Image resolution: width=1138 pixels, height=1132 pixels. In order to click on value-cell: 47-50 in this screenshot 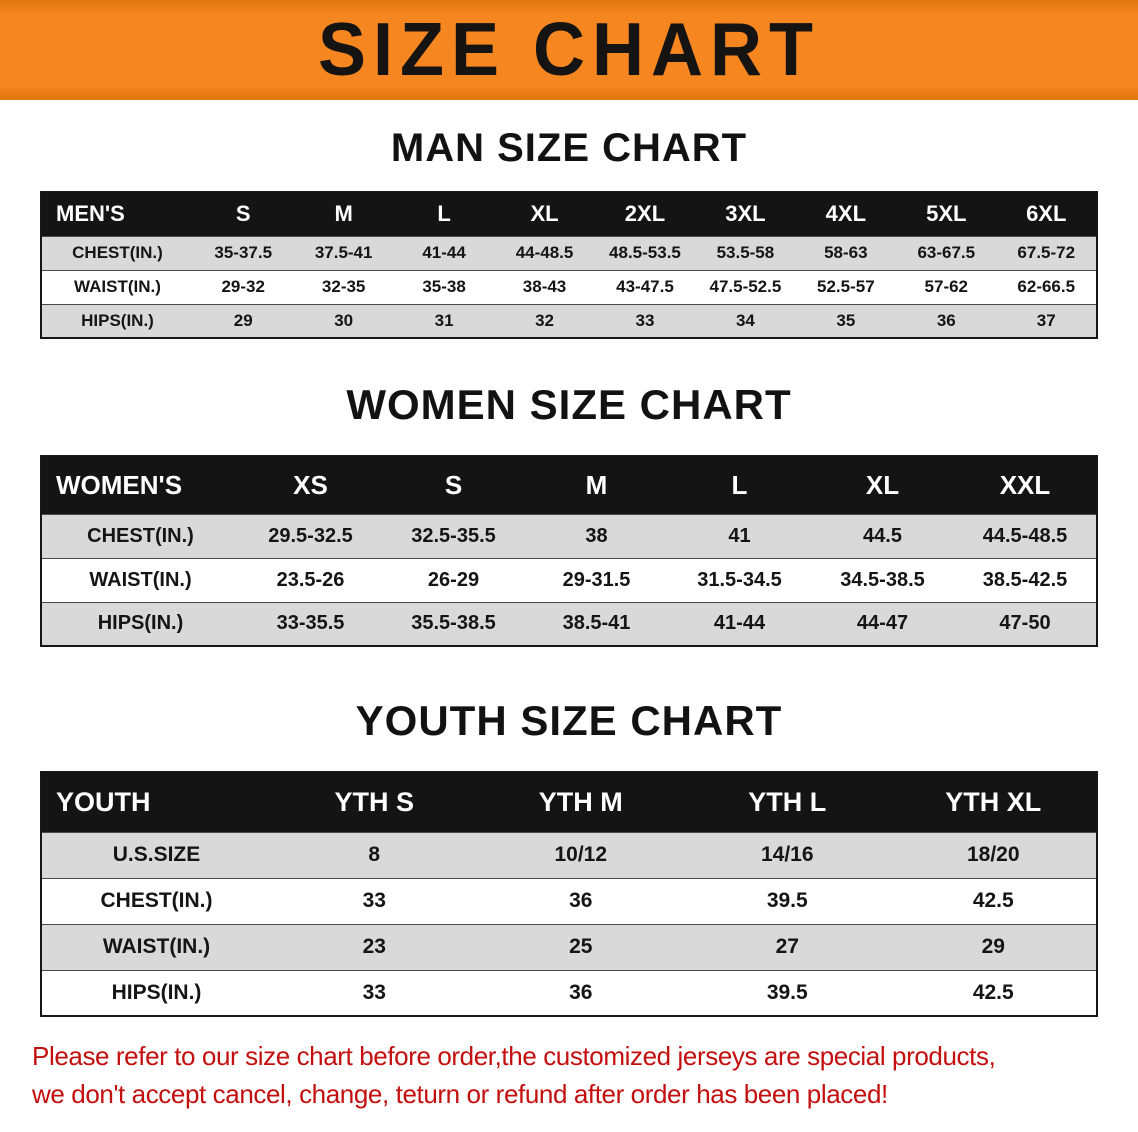, I will do `click(1025, 623)`.